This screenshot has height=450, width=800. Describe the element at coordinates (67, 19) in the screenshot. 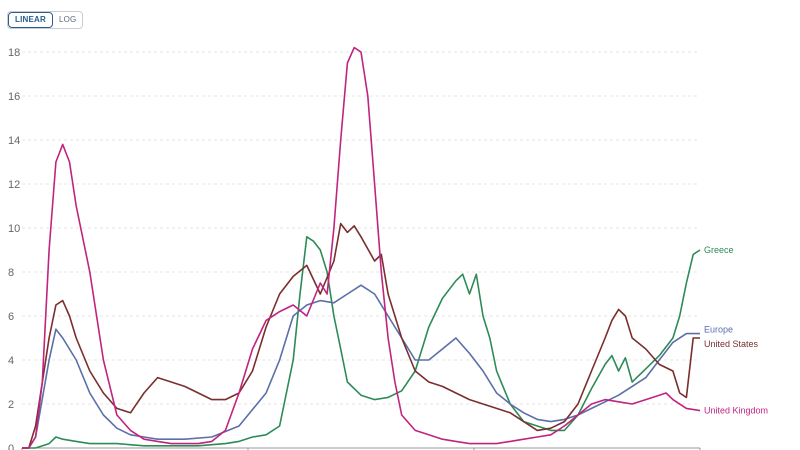

I see `log-scale-button: LOG` at that location.